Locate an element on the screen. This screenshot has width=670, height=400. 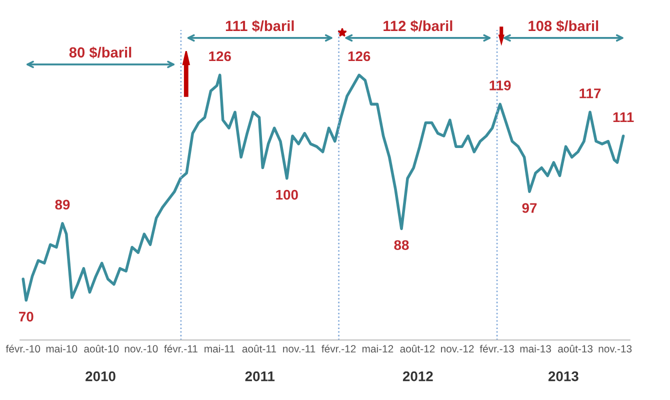
x-tick-label: mai-13 is located at coordinates (535, 348).